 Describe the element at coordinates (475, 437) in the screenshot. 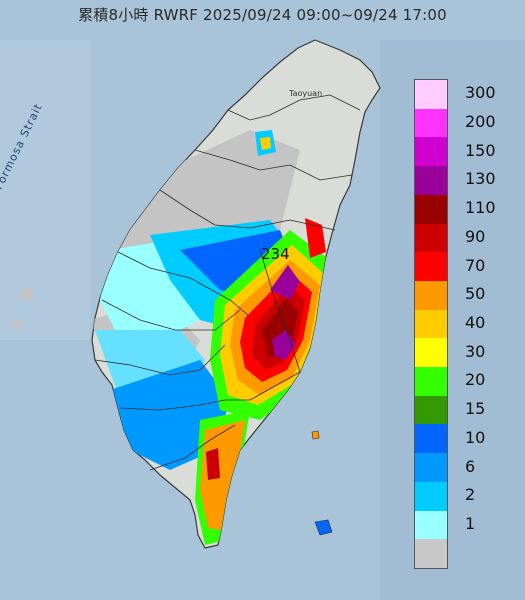

I see `legend-label: 10` at that location.